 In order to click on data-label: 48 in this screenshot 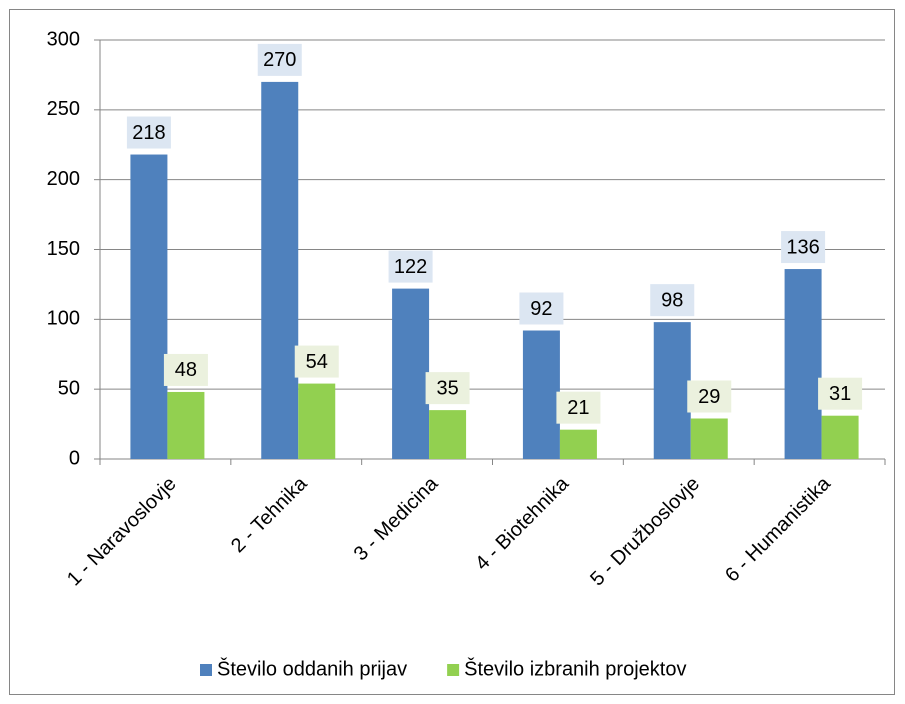, I will do `click(186, 370)`.